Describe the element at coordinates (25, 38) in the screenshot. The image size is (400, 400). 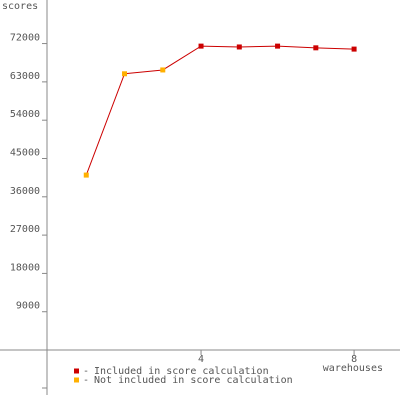
I see `y-tick-label: 72000` at that location.